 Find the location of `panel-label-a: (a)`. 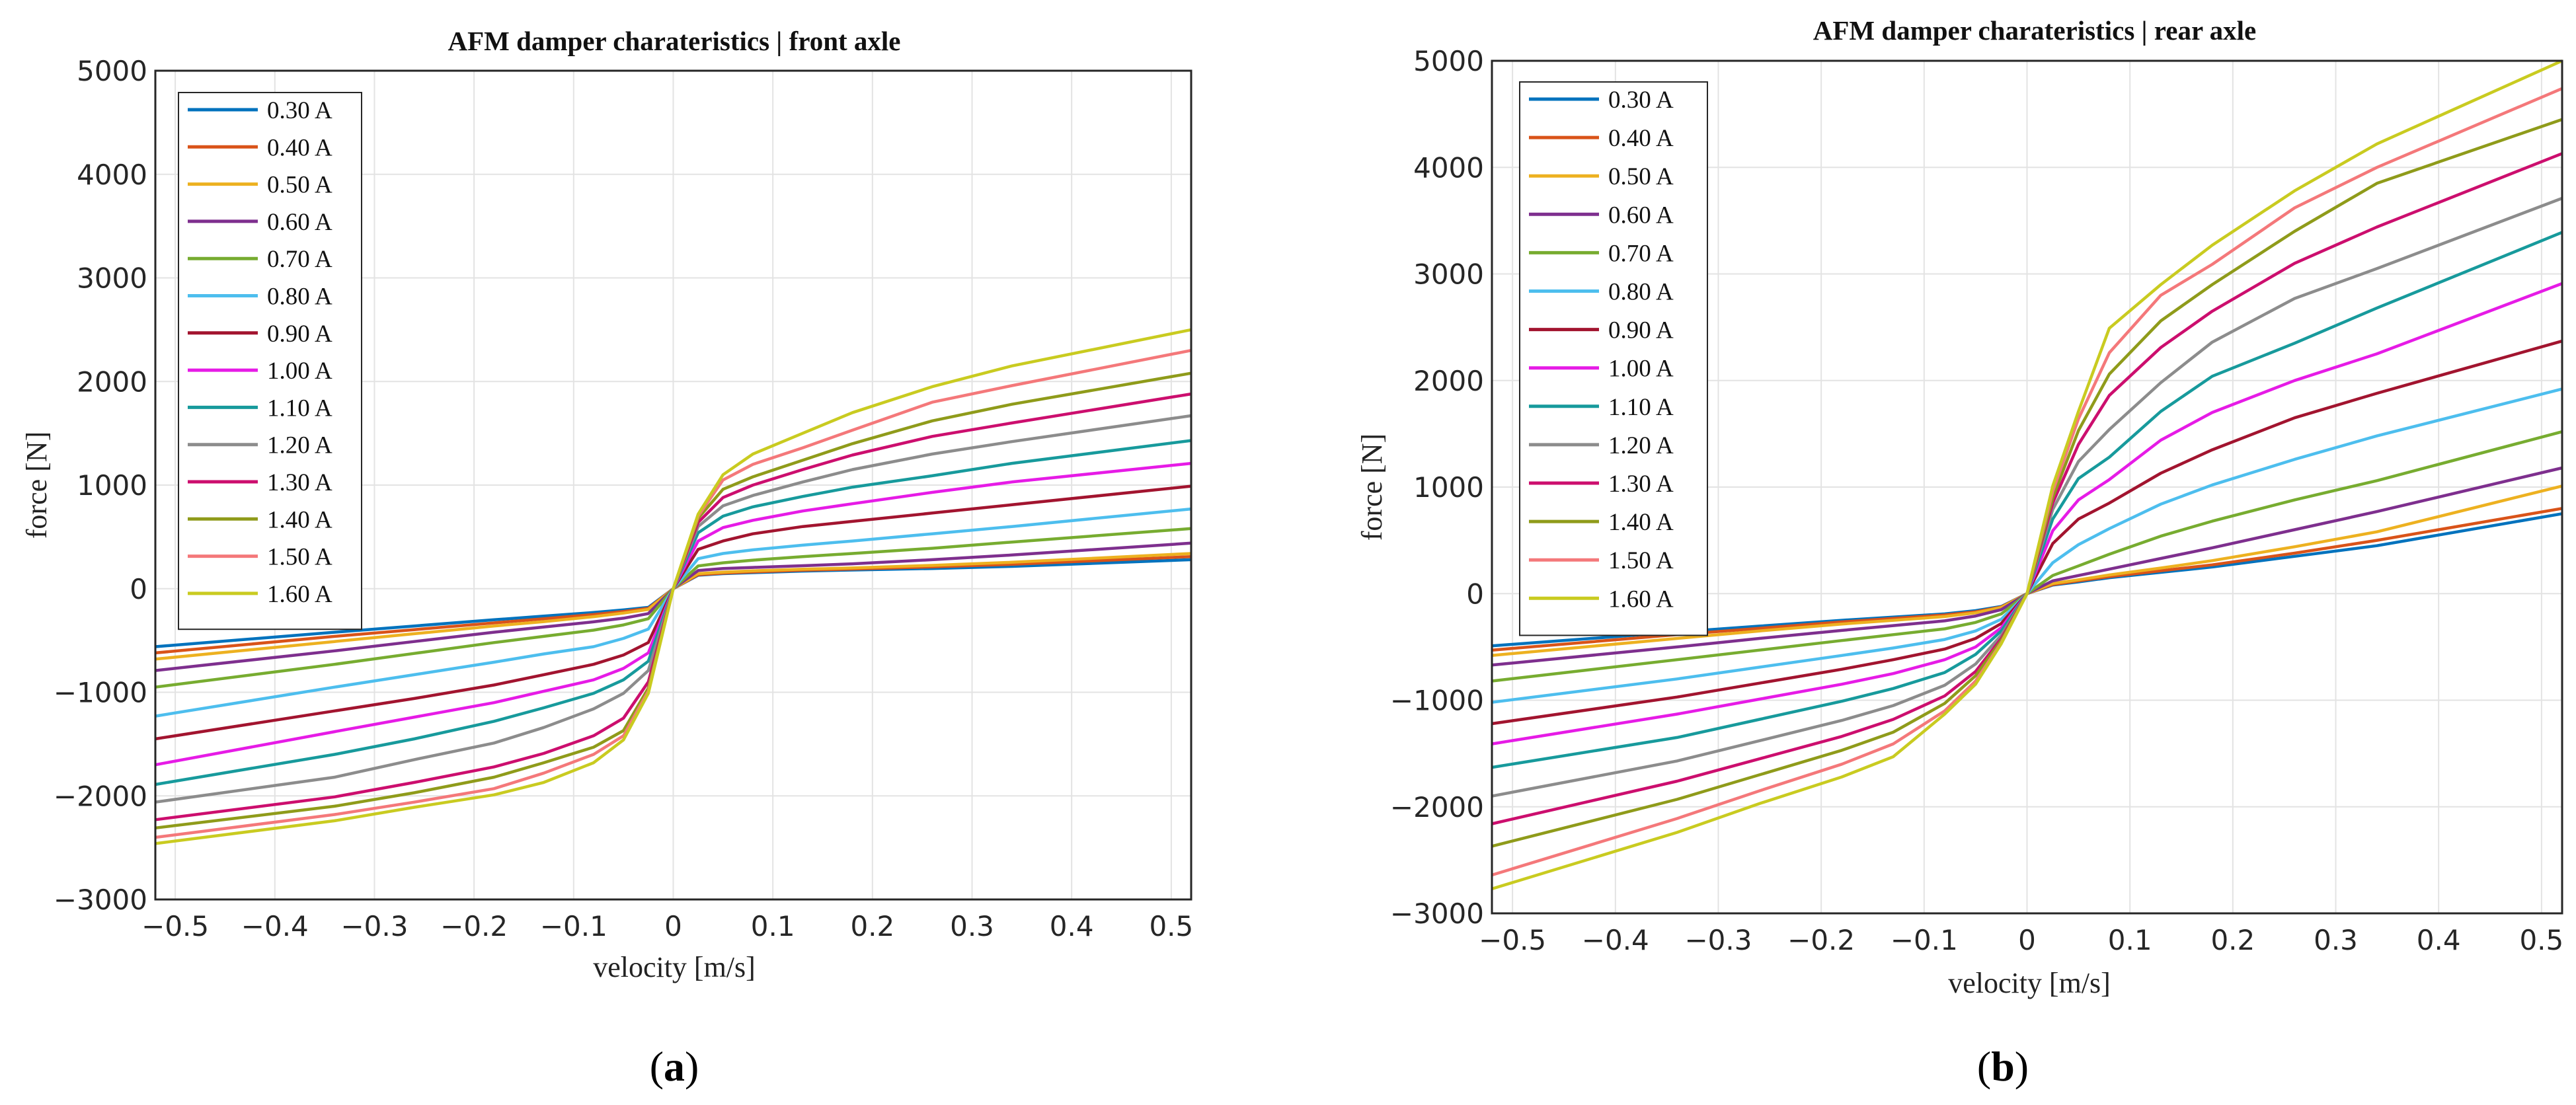

panel-label-a: (a) is located at coordinates (674, 1066).